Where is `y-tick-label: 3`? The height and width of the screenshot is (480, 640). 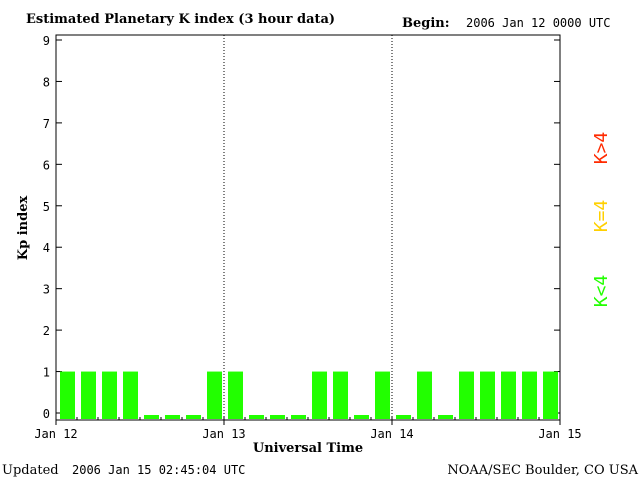
y-tick-label: 3 is located at coordinates (46, 290).